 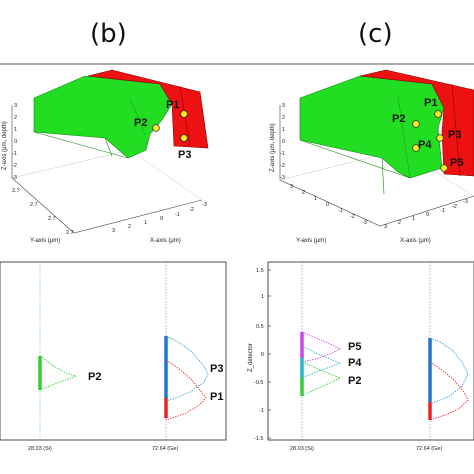 I want to click on curve-p2-b, so click(x=58, y=373).